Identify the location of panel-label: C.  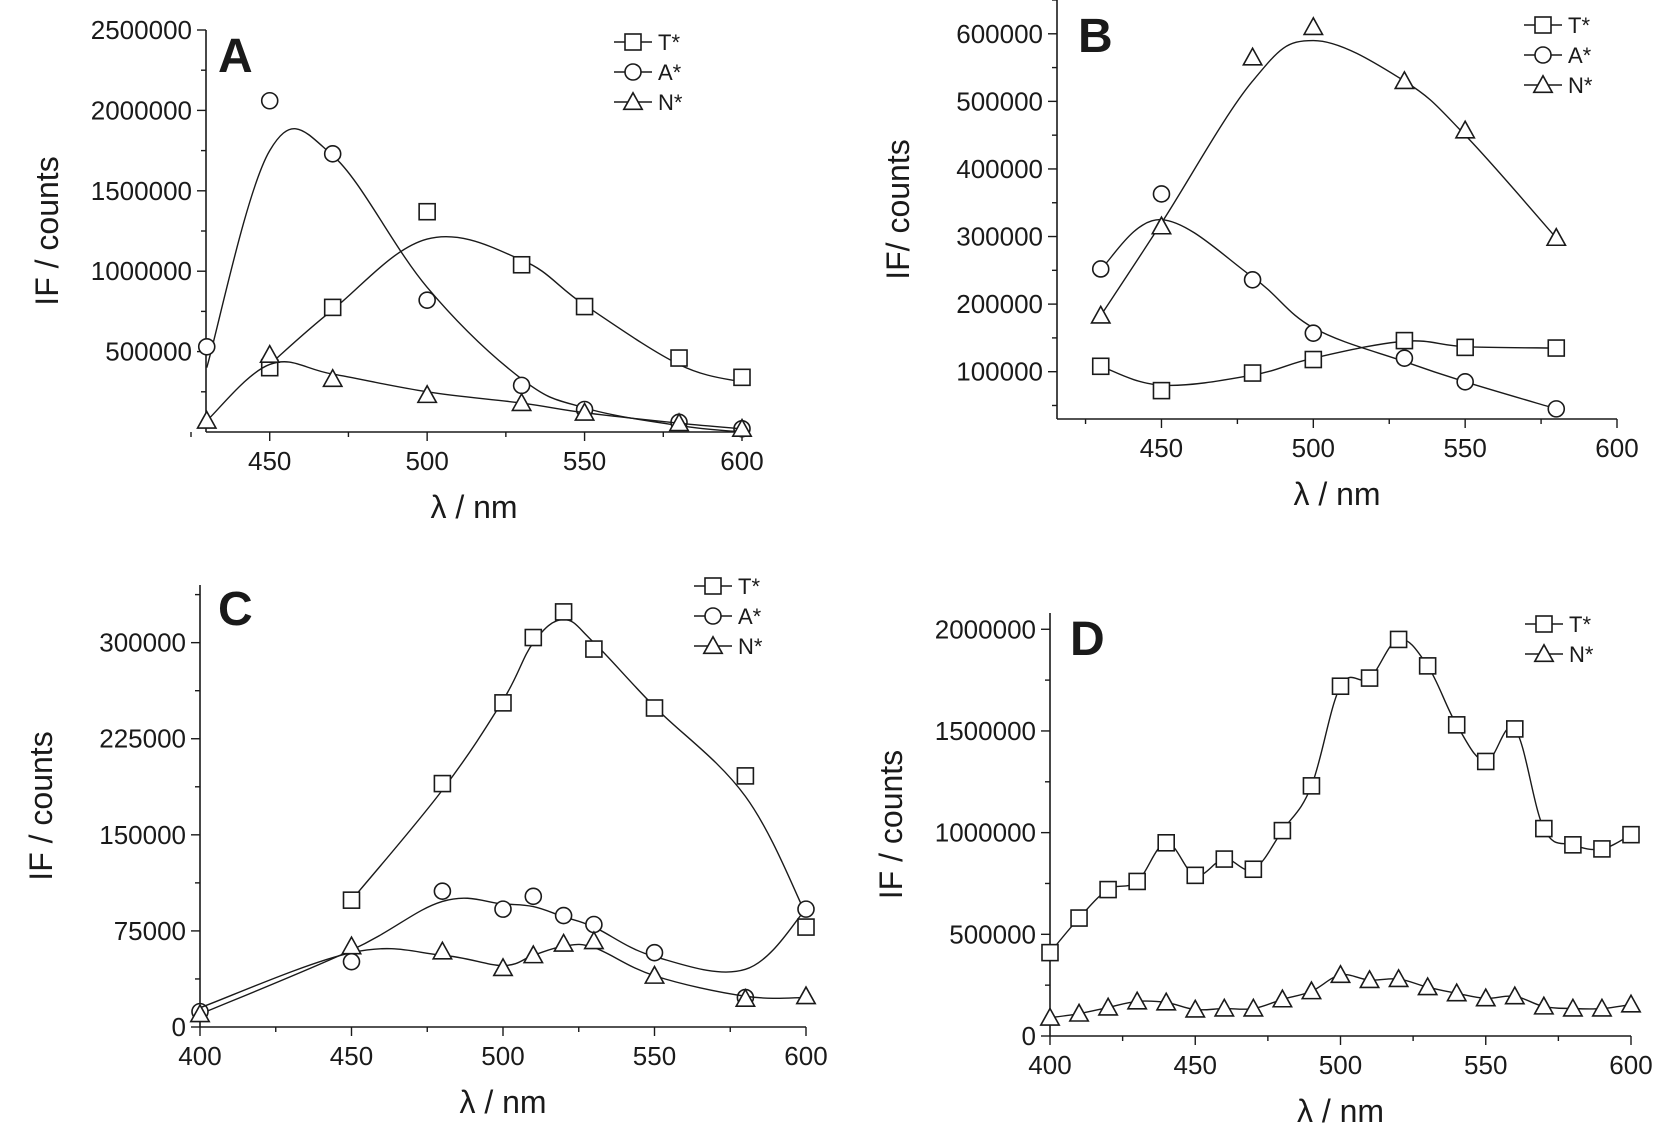
(235, 609).